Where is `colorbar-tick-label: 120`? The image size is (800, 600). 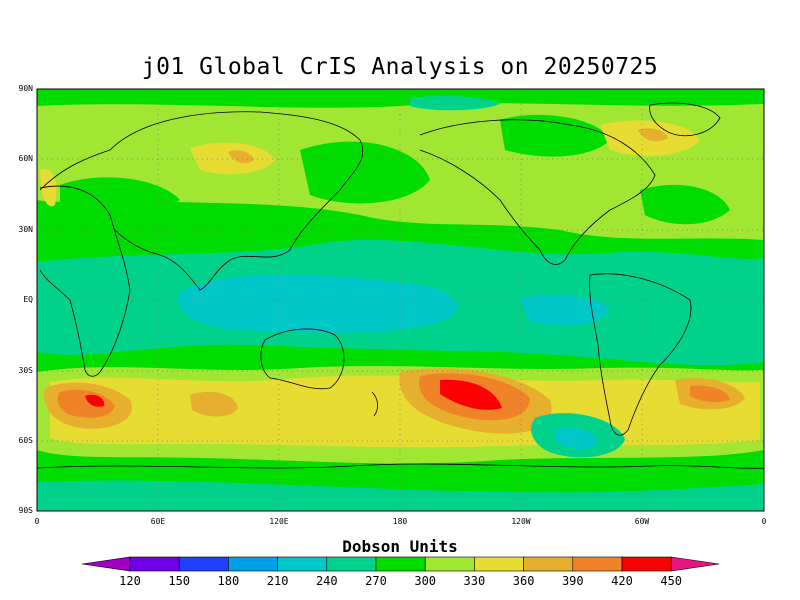 colorbar-tick-label: 120 is located at coordinates (130, 581).